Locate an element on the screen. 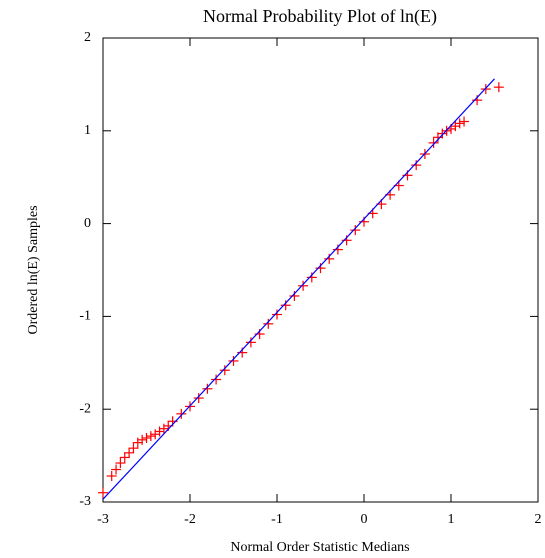  x-tick-label: -3 is located at coordinates (103, 519).